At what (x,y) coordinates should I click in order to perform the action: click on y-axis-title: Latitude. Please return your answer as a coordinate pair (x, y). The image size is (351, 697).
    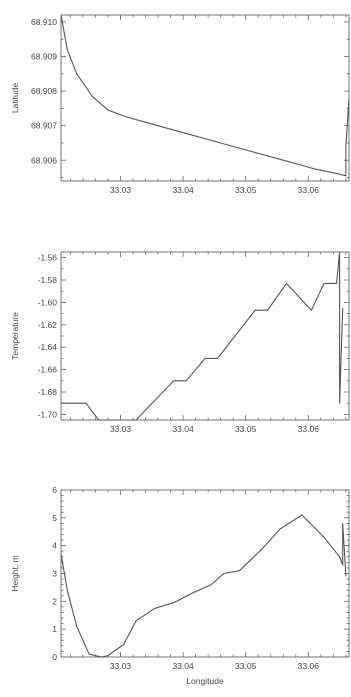
    Looking at the image, I should click on (15, 98).